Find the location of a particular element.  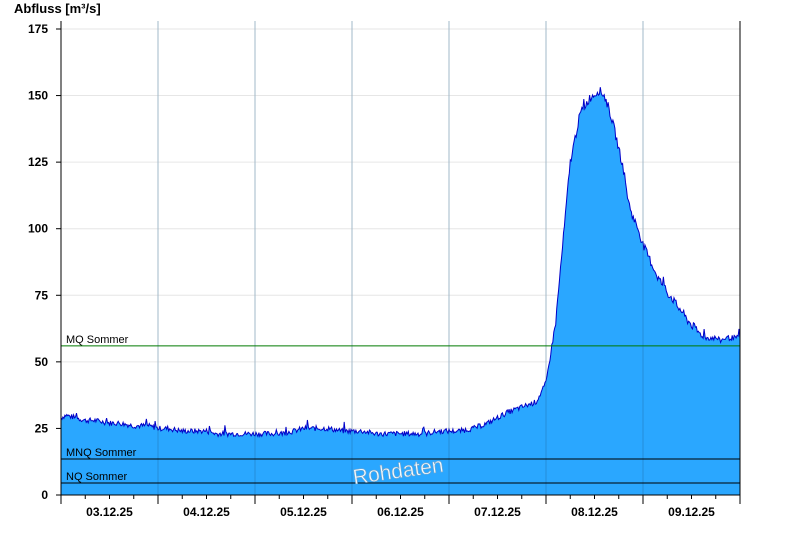

x-tick-label: 03.12.25 is located at coordinates (109, 512).